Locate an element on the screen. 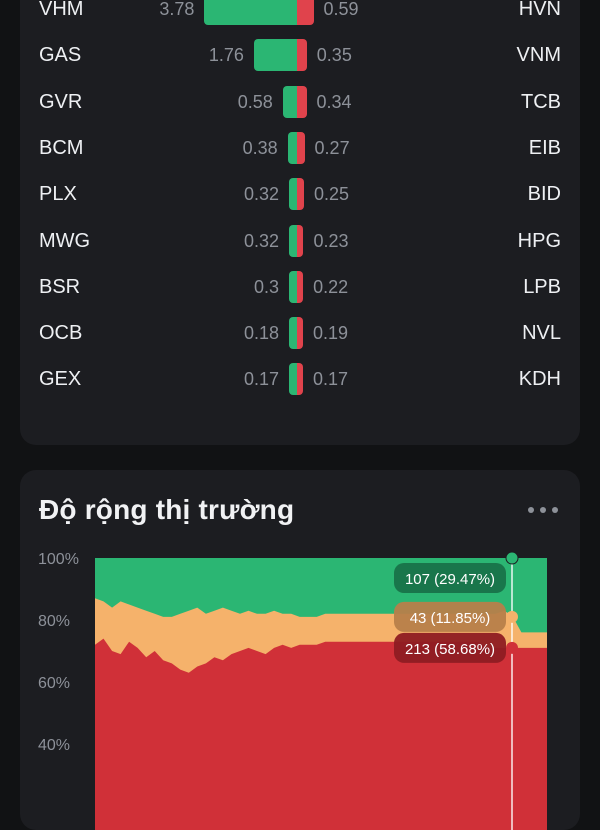  y-tick-label: 40% is located at coordinates (54, 745).